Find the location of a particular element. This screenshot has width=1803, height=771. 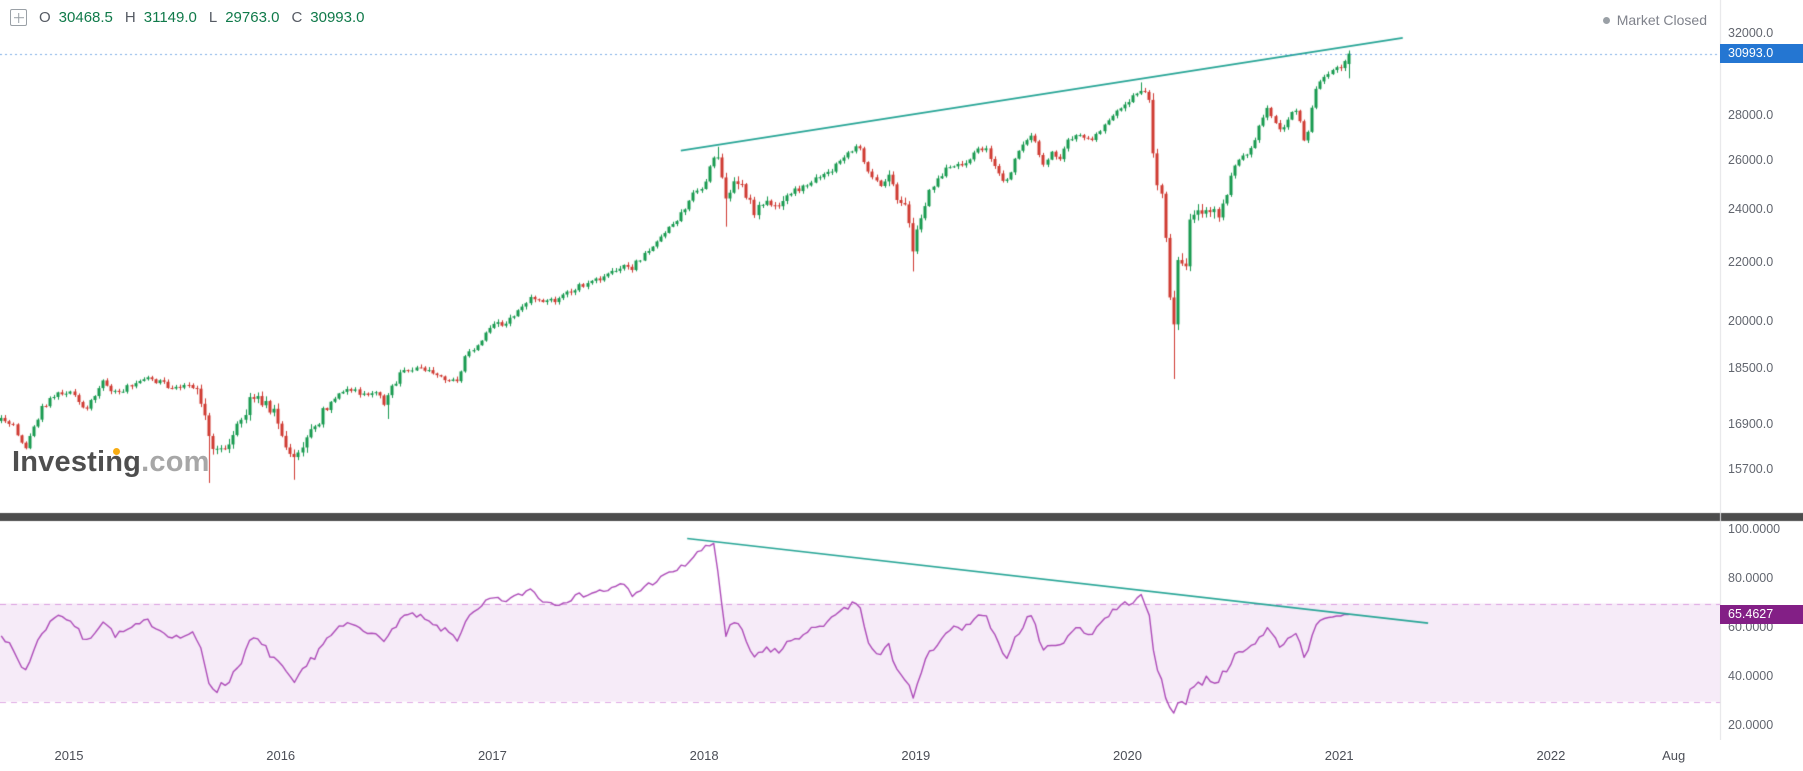

ohlc-legend: O 30468.5 H 31149.0 L 29763.0 C 30993.0 is located at coordinates (187, 17).